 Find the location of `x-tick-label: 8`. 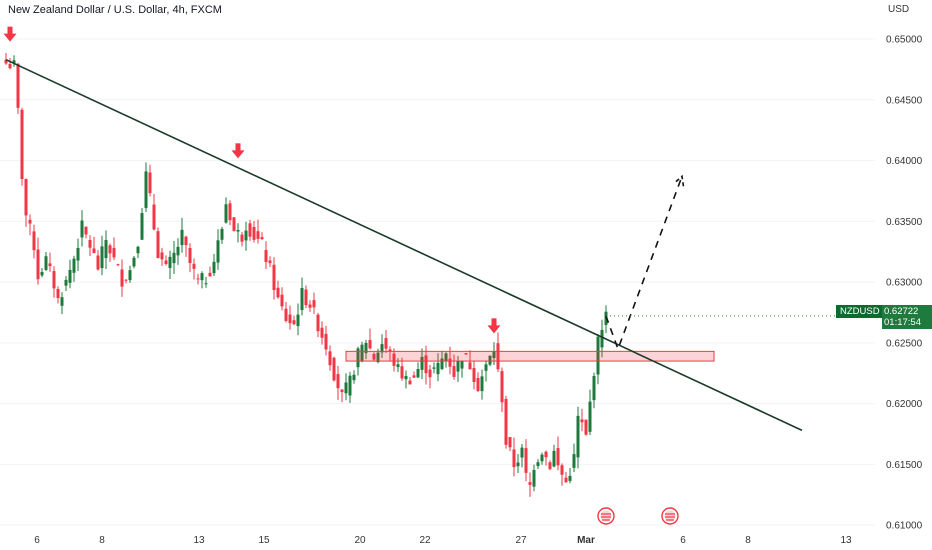

x-tick-label: 8 is located at coordinates (102, 540).